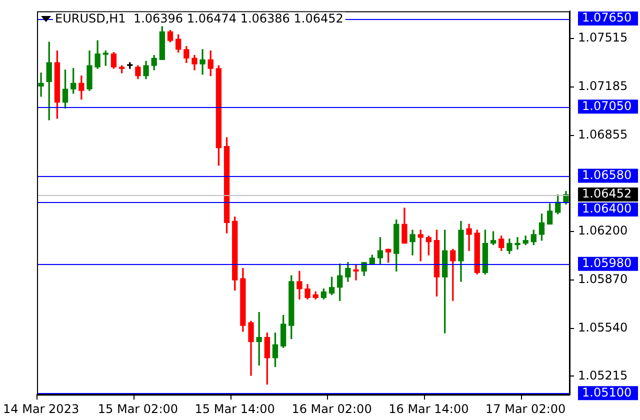  I want to click on y-tick-label: 1.05870, so click(603, 279).